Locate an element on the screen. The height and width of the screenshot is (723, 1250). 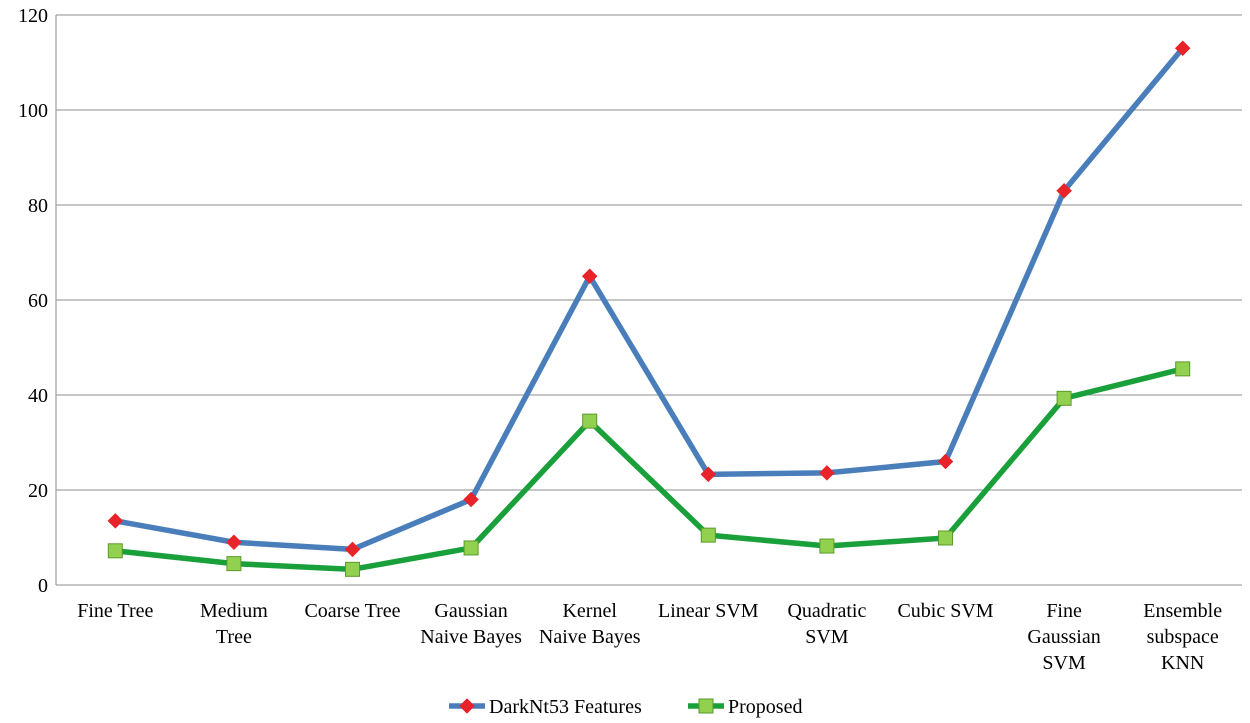
y-tick-label: 100 is located at coordinates (33, 111).